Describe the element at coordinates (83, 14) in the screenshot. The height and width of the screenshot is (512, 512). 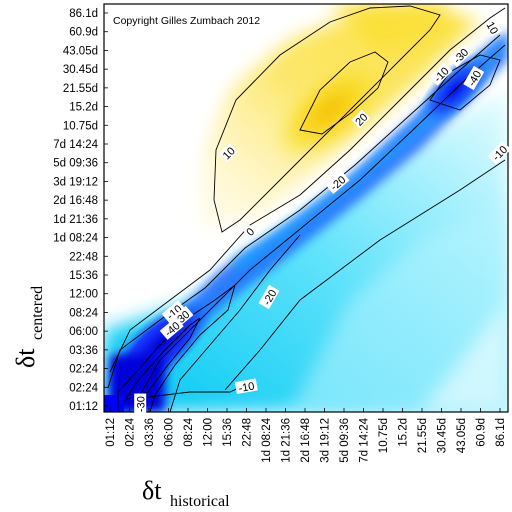
I see `y-tick-label: 86.1d` at that location.